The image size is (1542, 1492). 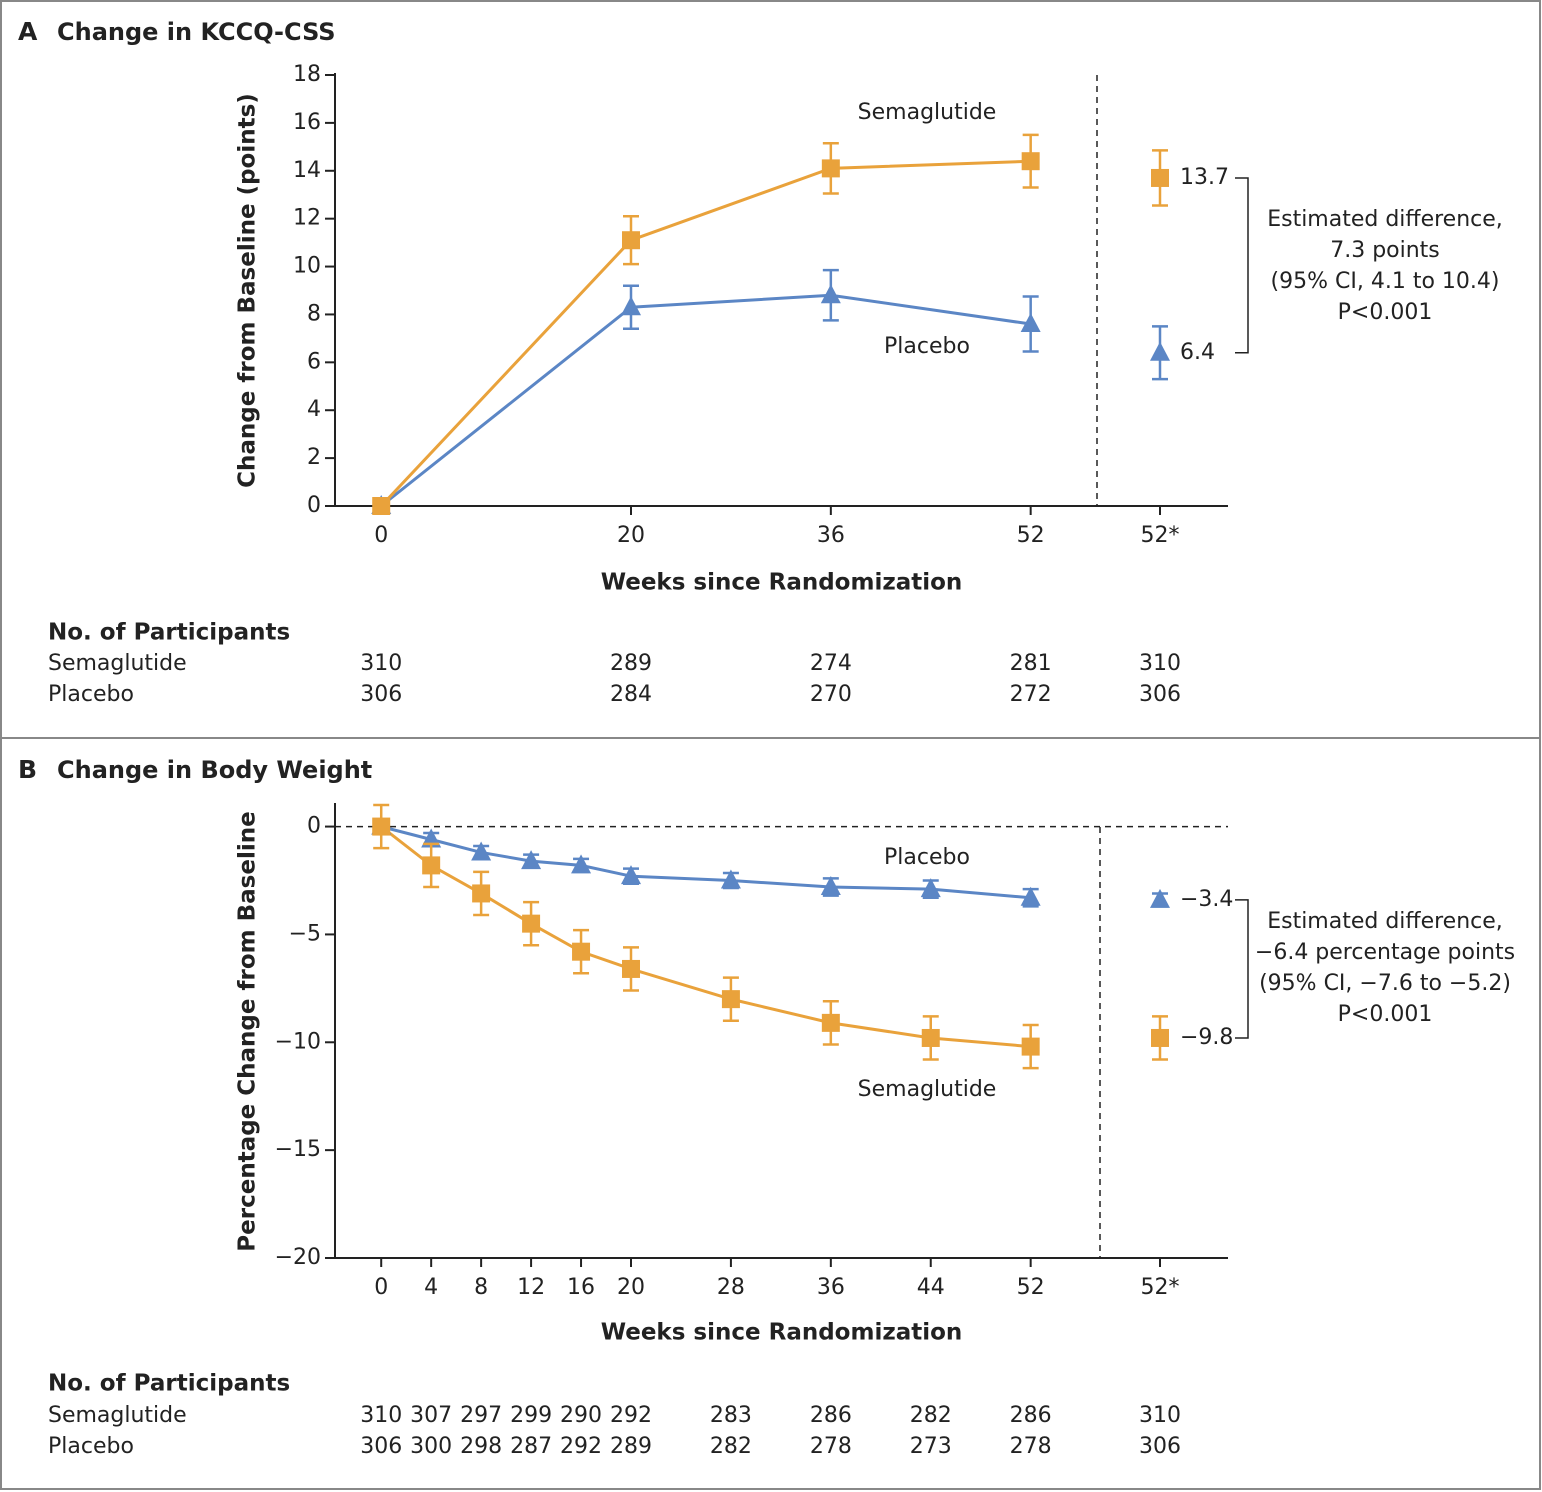 I want to click on series-label: Placebo, so click(x=927, y=857).